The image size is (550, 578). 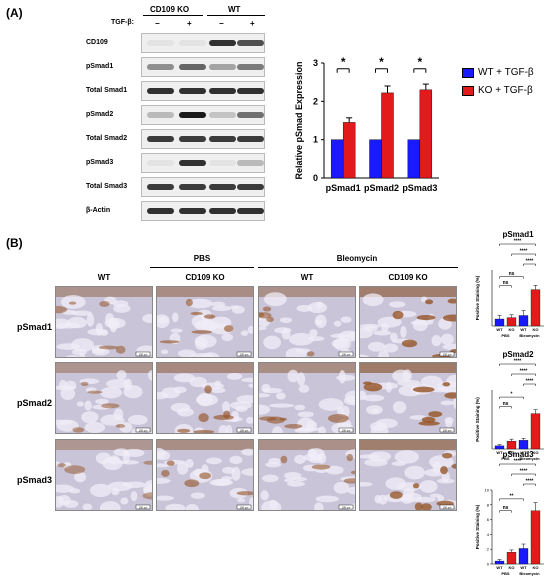 I want to click on x-tick-label: KO, so click(x=536, y=329).